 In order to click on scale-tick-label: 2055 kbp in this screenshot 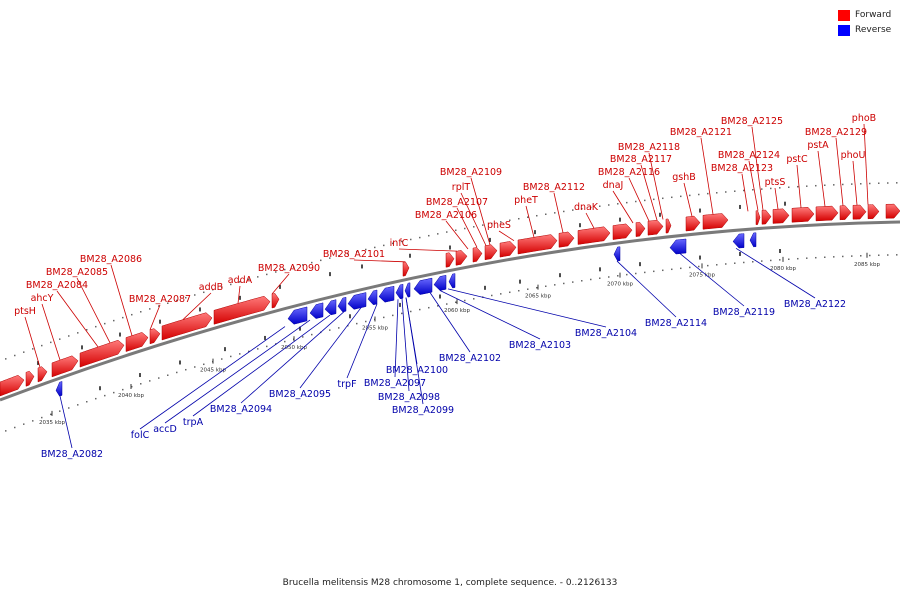, I will do `click(375, 328)`.